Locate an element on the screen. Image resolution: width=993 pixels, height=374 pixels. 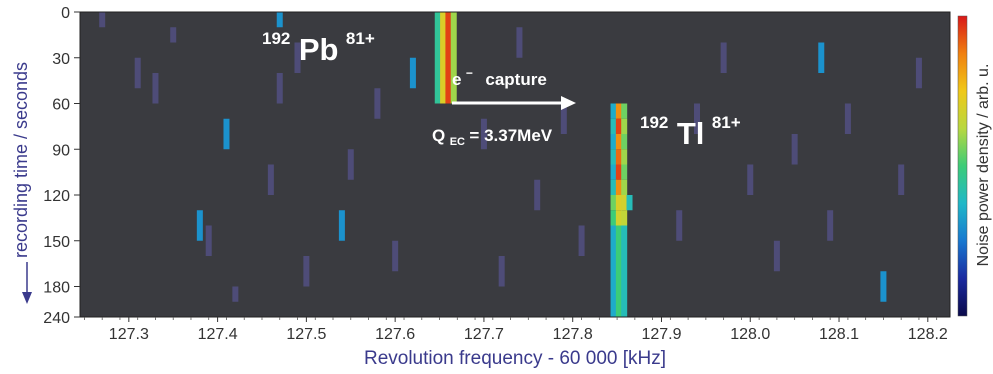
qec-sub: EC is located at coordinates (457, 142).